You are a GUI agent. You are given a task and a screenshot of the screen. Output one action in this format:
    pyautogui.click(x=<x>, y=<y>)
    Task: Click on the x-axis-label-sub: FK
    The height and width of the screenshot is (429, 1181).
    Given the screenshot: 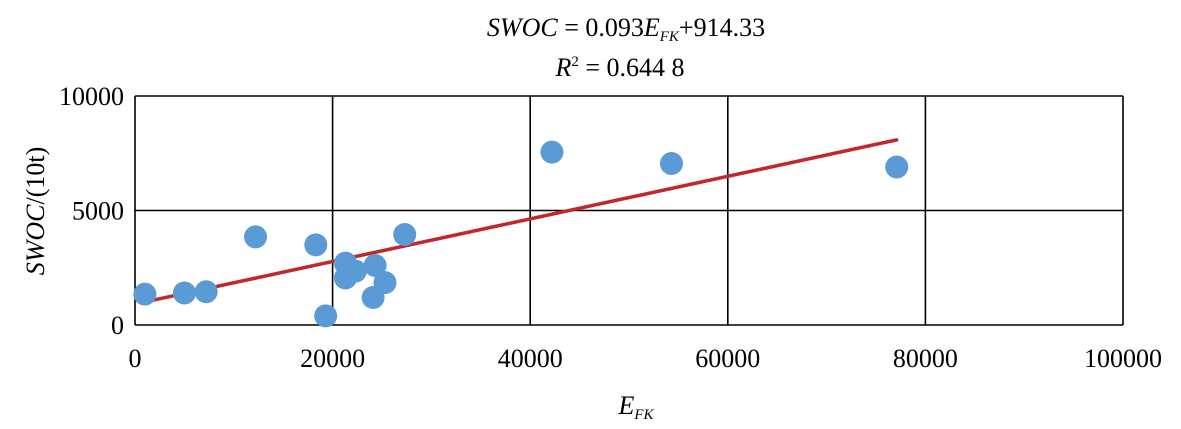 What is the action you would take?
    pyautogui.click(x=643, y=415)
    